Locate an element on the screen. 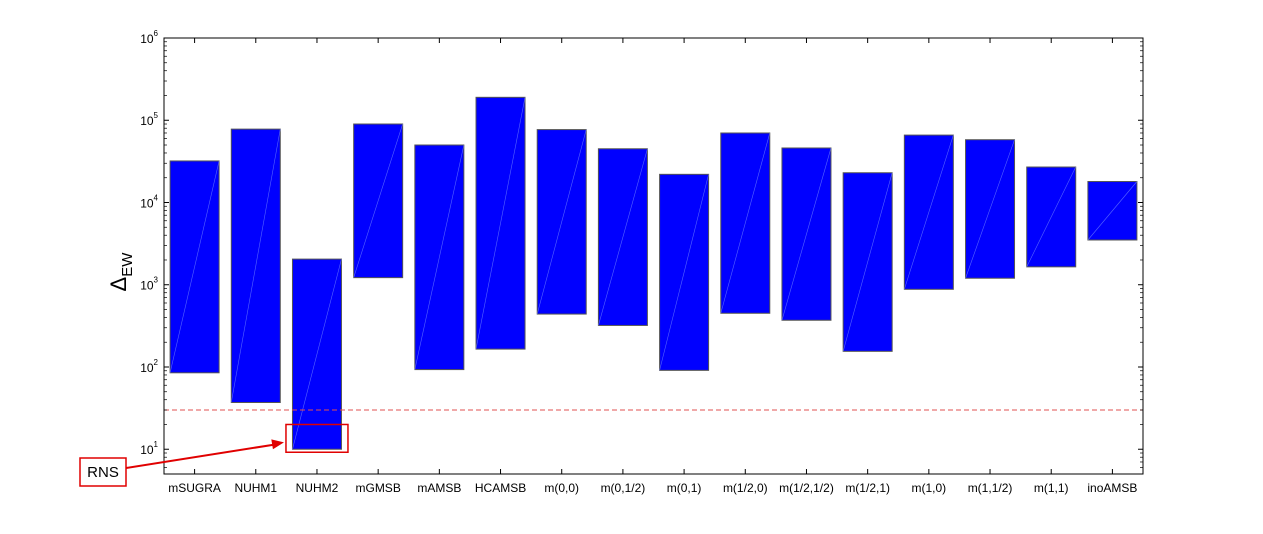 The image size is (1263, 534). x-tick-label-10: m(1/2,1/2) is located at coordinates (806, 488).